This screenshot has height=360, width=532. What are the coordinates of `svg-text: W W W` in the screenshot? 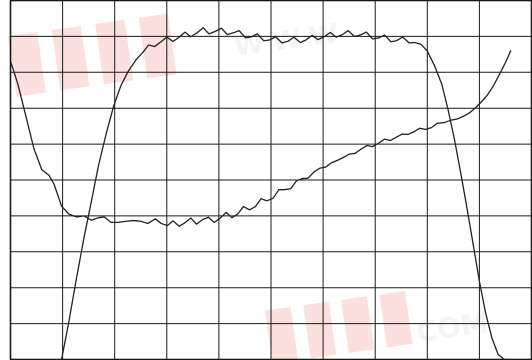 It's located at (286, 41).